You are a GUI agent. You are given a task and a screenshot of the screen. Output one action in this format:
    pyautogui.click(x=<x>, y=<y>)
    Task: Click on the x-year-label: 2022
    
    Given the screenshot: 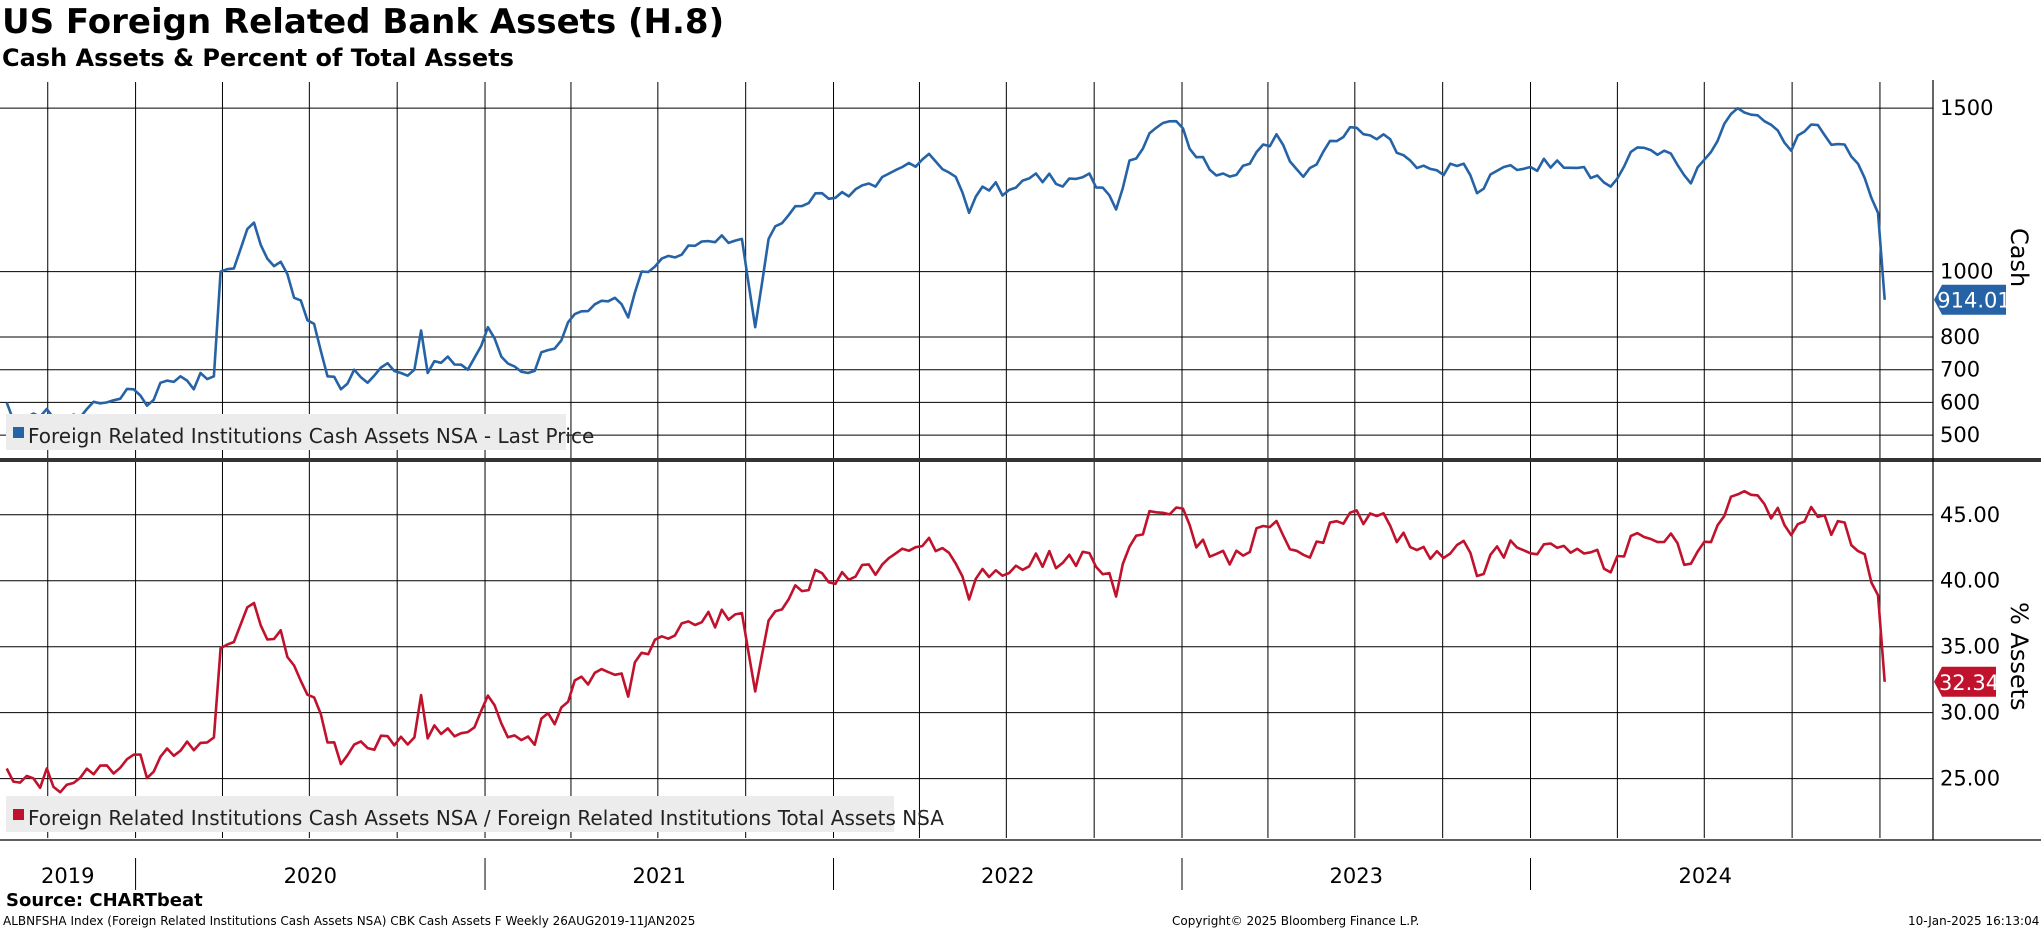 What is the action you would take?
    pyautogui.click(x=1007, y=876)
    